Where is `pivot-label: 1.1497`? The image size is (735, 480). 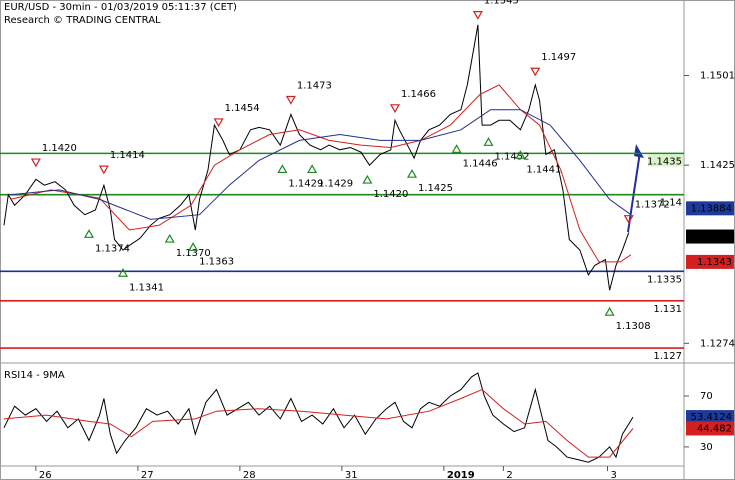
pivot-label: 1.1497 is located at coordinates (558, 57).